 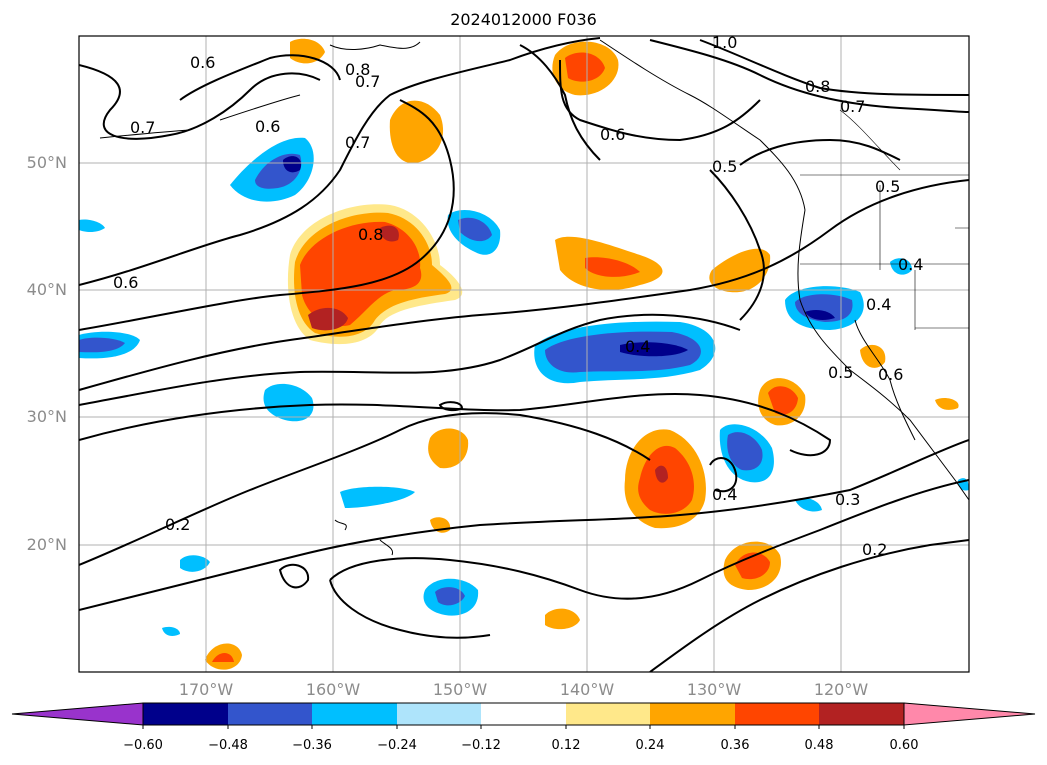 I want to click on lon-label: 170°W, so click(x=206, y=689).